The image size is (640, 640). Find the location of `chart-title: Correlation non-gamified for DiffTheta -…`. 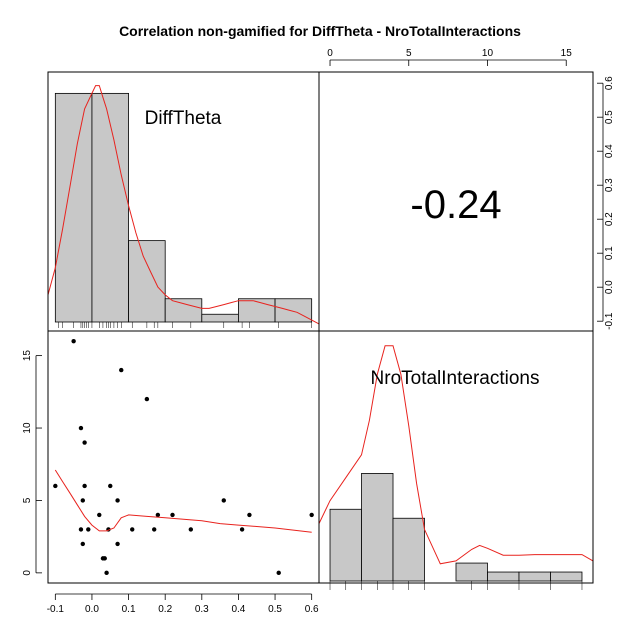

chart-title: Correlation non-gamified for DiffTheta -… is located at coordinates (320, 31).